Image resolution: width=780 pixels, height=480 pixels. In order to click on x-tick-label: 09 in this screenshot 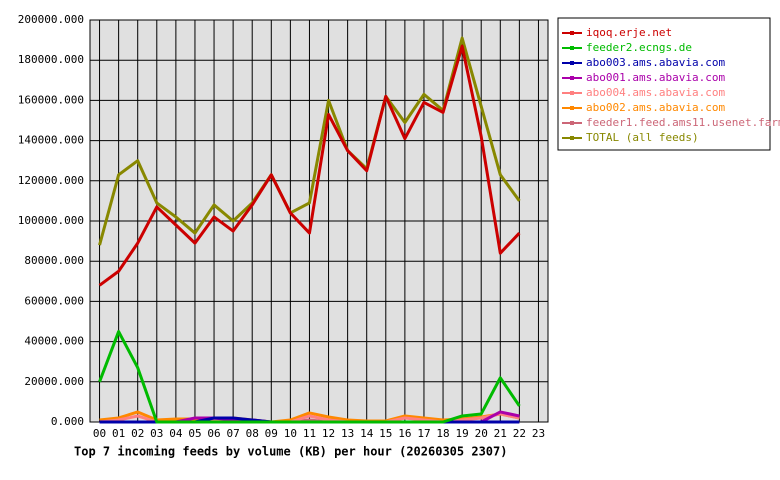, I will do `click(271, 433)`.